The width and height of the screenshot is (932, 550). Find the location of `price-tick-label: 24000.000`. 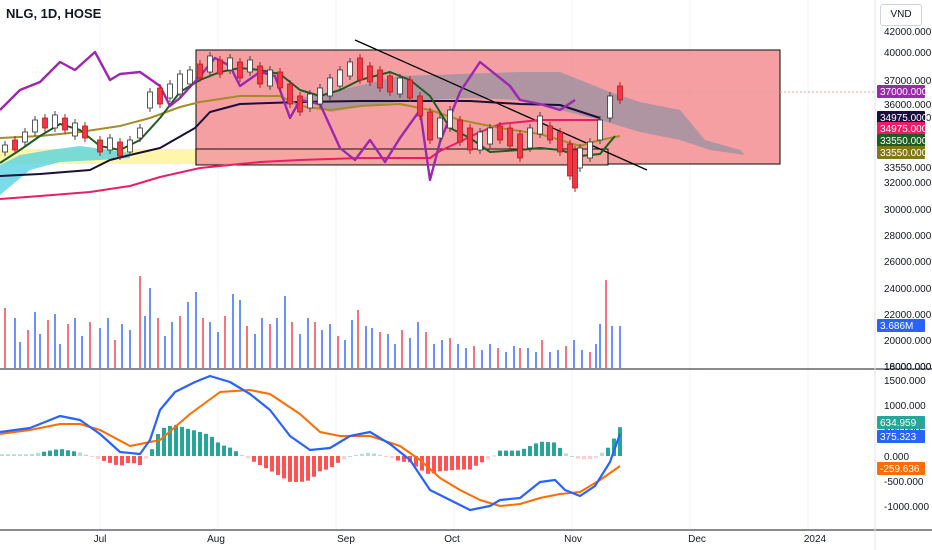

price-tick-label: 24000.000 is located at coordinates (908, 289).